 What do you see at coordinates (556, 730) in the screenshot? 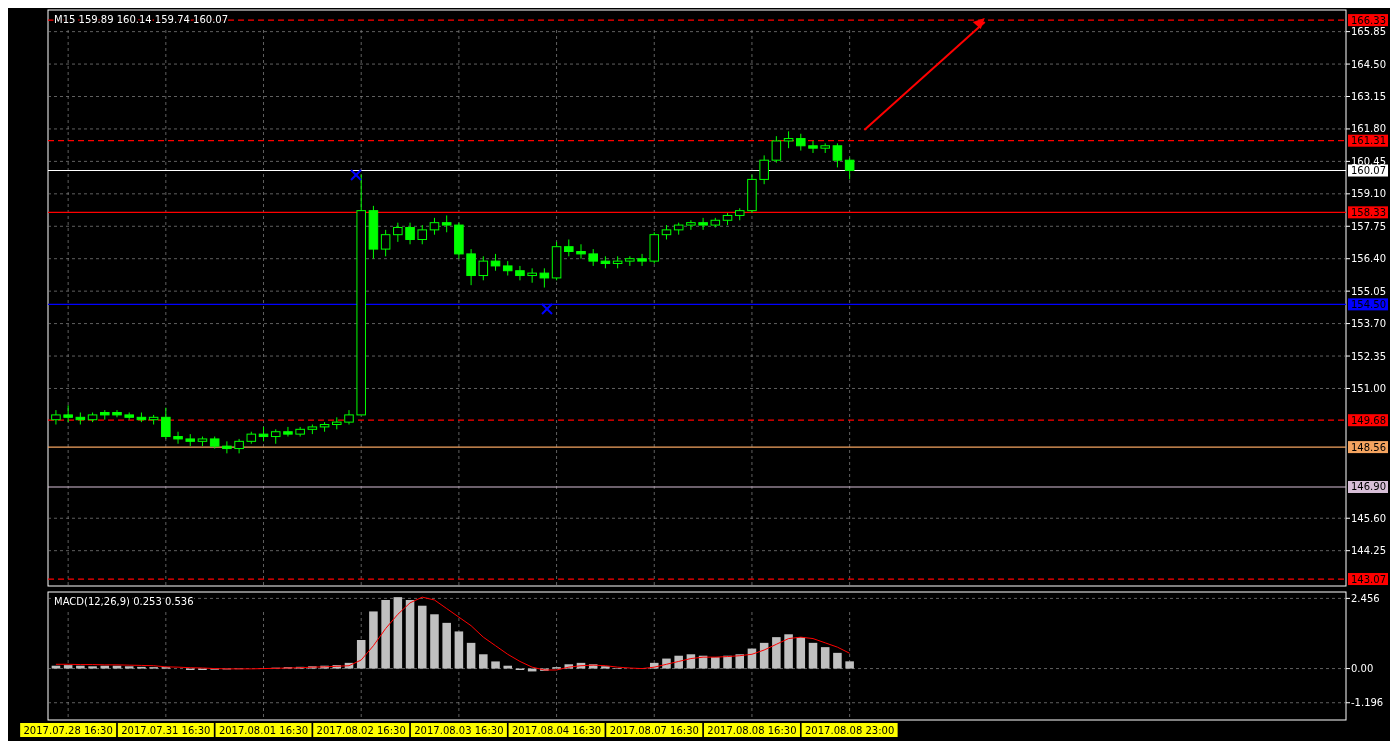
I see `x-tick-label: 2017.08.04 16:30` at bounding box center [556, 730].